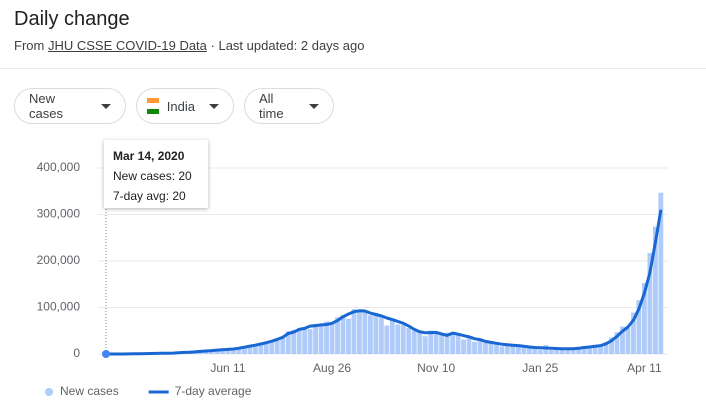  I want to click on x-tick-label: Jan 25, so click(540, 368).